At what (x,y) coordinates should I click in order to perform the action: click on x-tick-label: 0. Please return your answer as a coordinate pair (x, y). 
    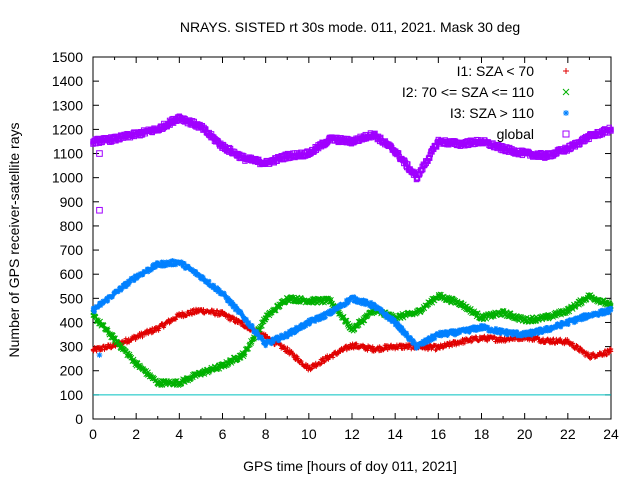
    Looking at the image, I should click on (93, 434).